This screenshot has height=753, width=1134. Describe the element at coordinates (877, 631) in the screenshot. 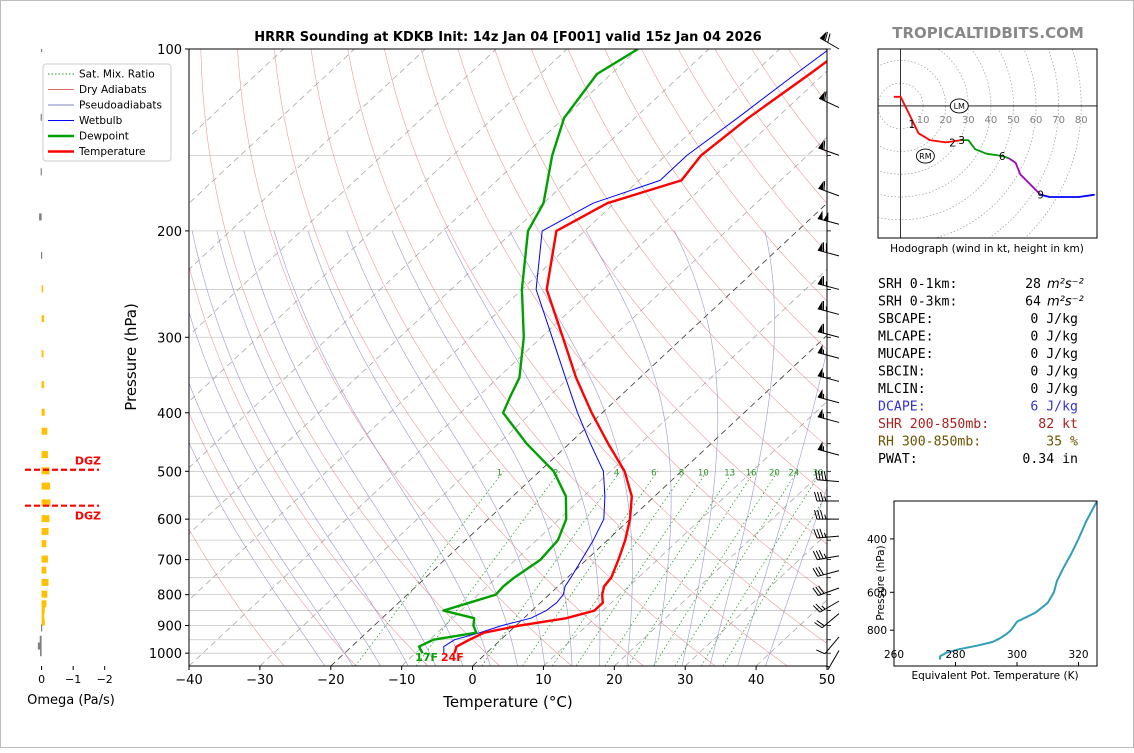

I see `theta-e-y-tick-label: 800` at that location.